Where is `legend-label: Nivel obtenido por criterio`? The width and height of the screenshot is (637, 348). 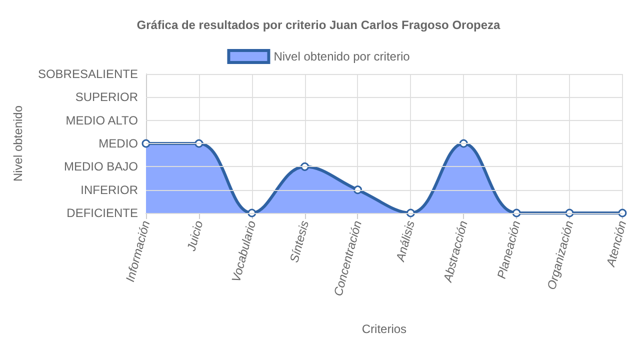 legend-label: Nivel obtenido por criterio is located at coordinates (342, 57).